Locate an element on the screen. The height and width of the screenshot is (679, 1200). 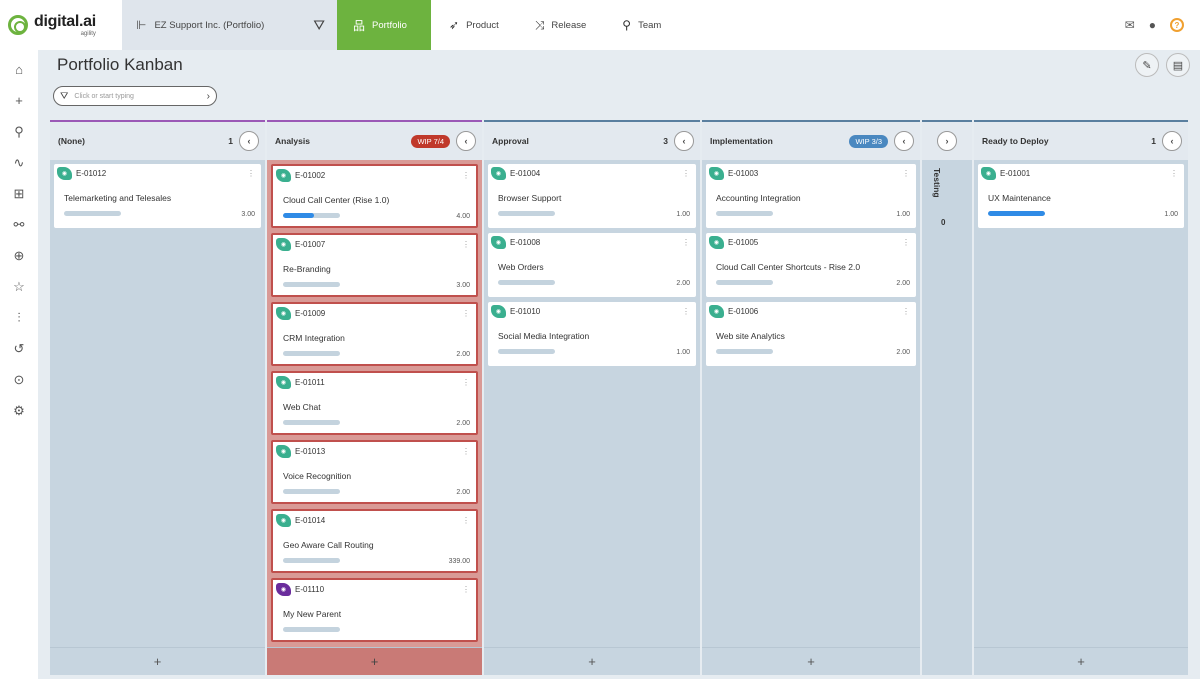
search-placeholder: Click or start typing is located at coordinates (104, 96).